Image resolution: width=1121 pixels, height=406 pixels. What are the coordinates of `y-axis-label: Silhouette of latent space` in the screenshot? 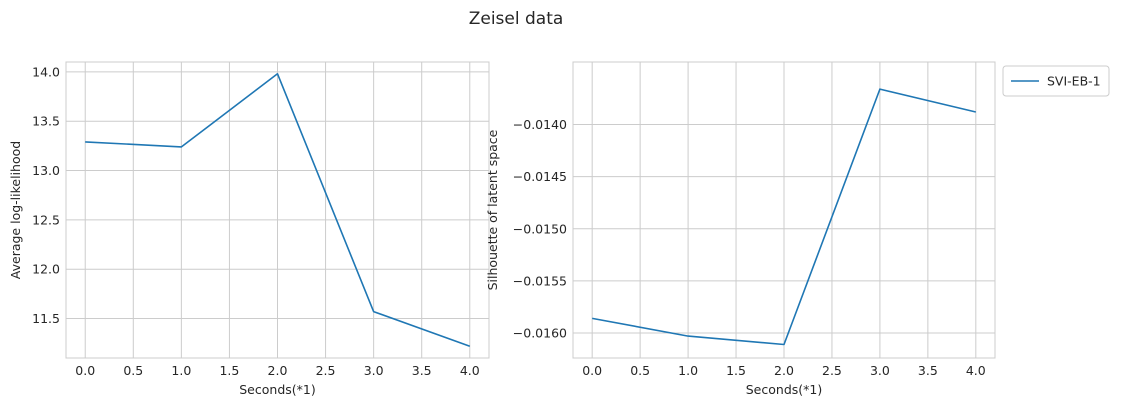 It's located at (492, 209).